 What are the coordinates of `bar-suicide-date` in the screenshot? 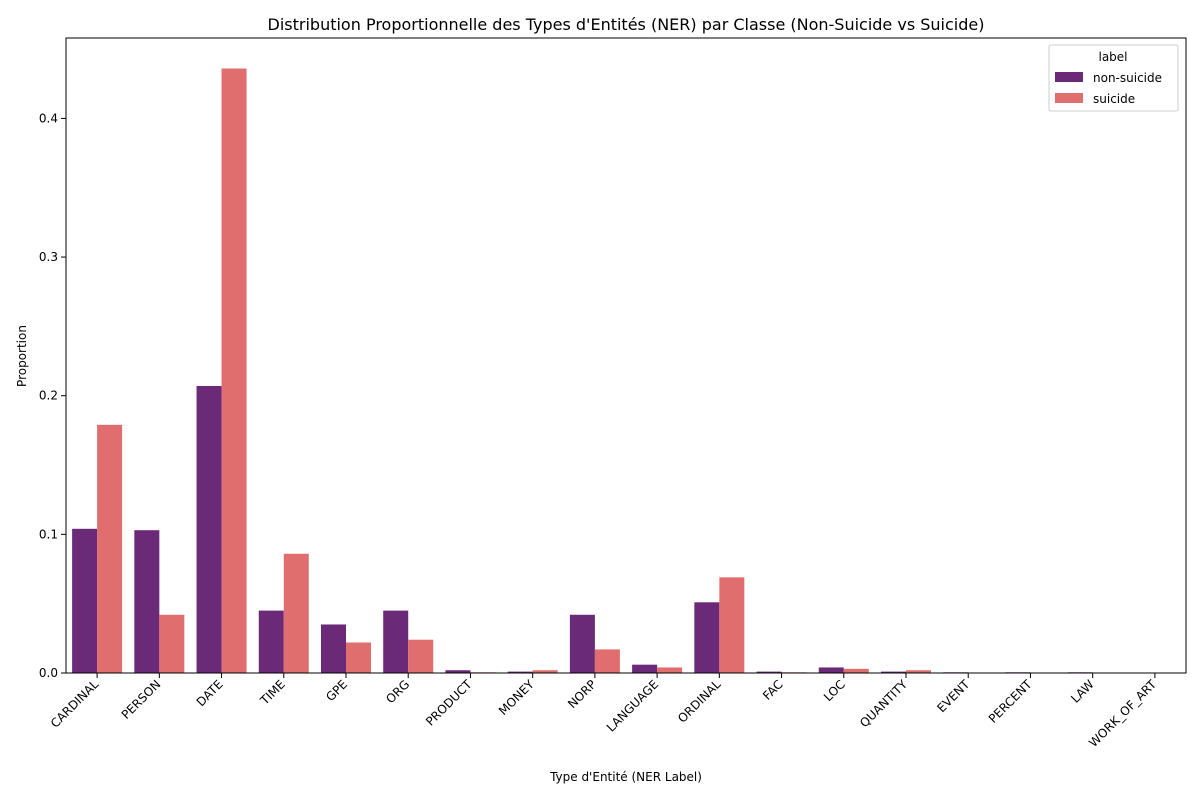 It's located at (234, 370).